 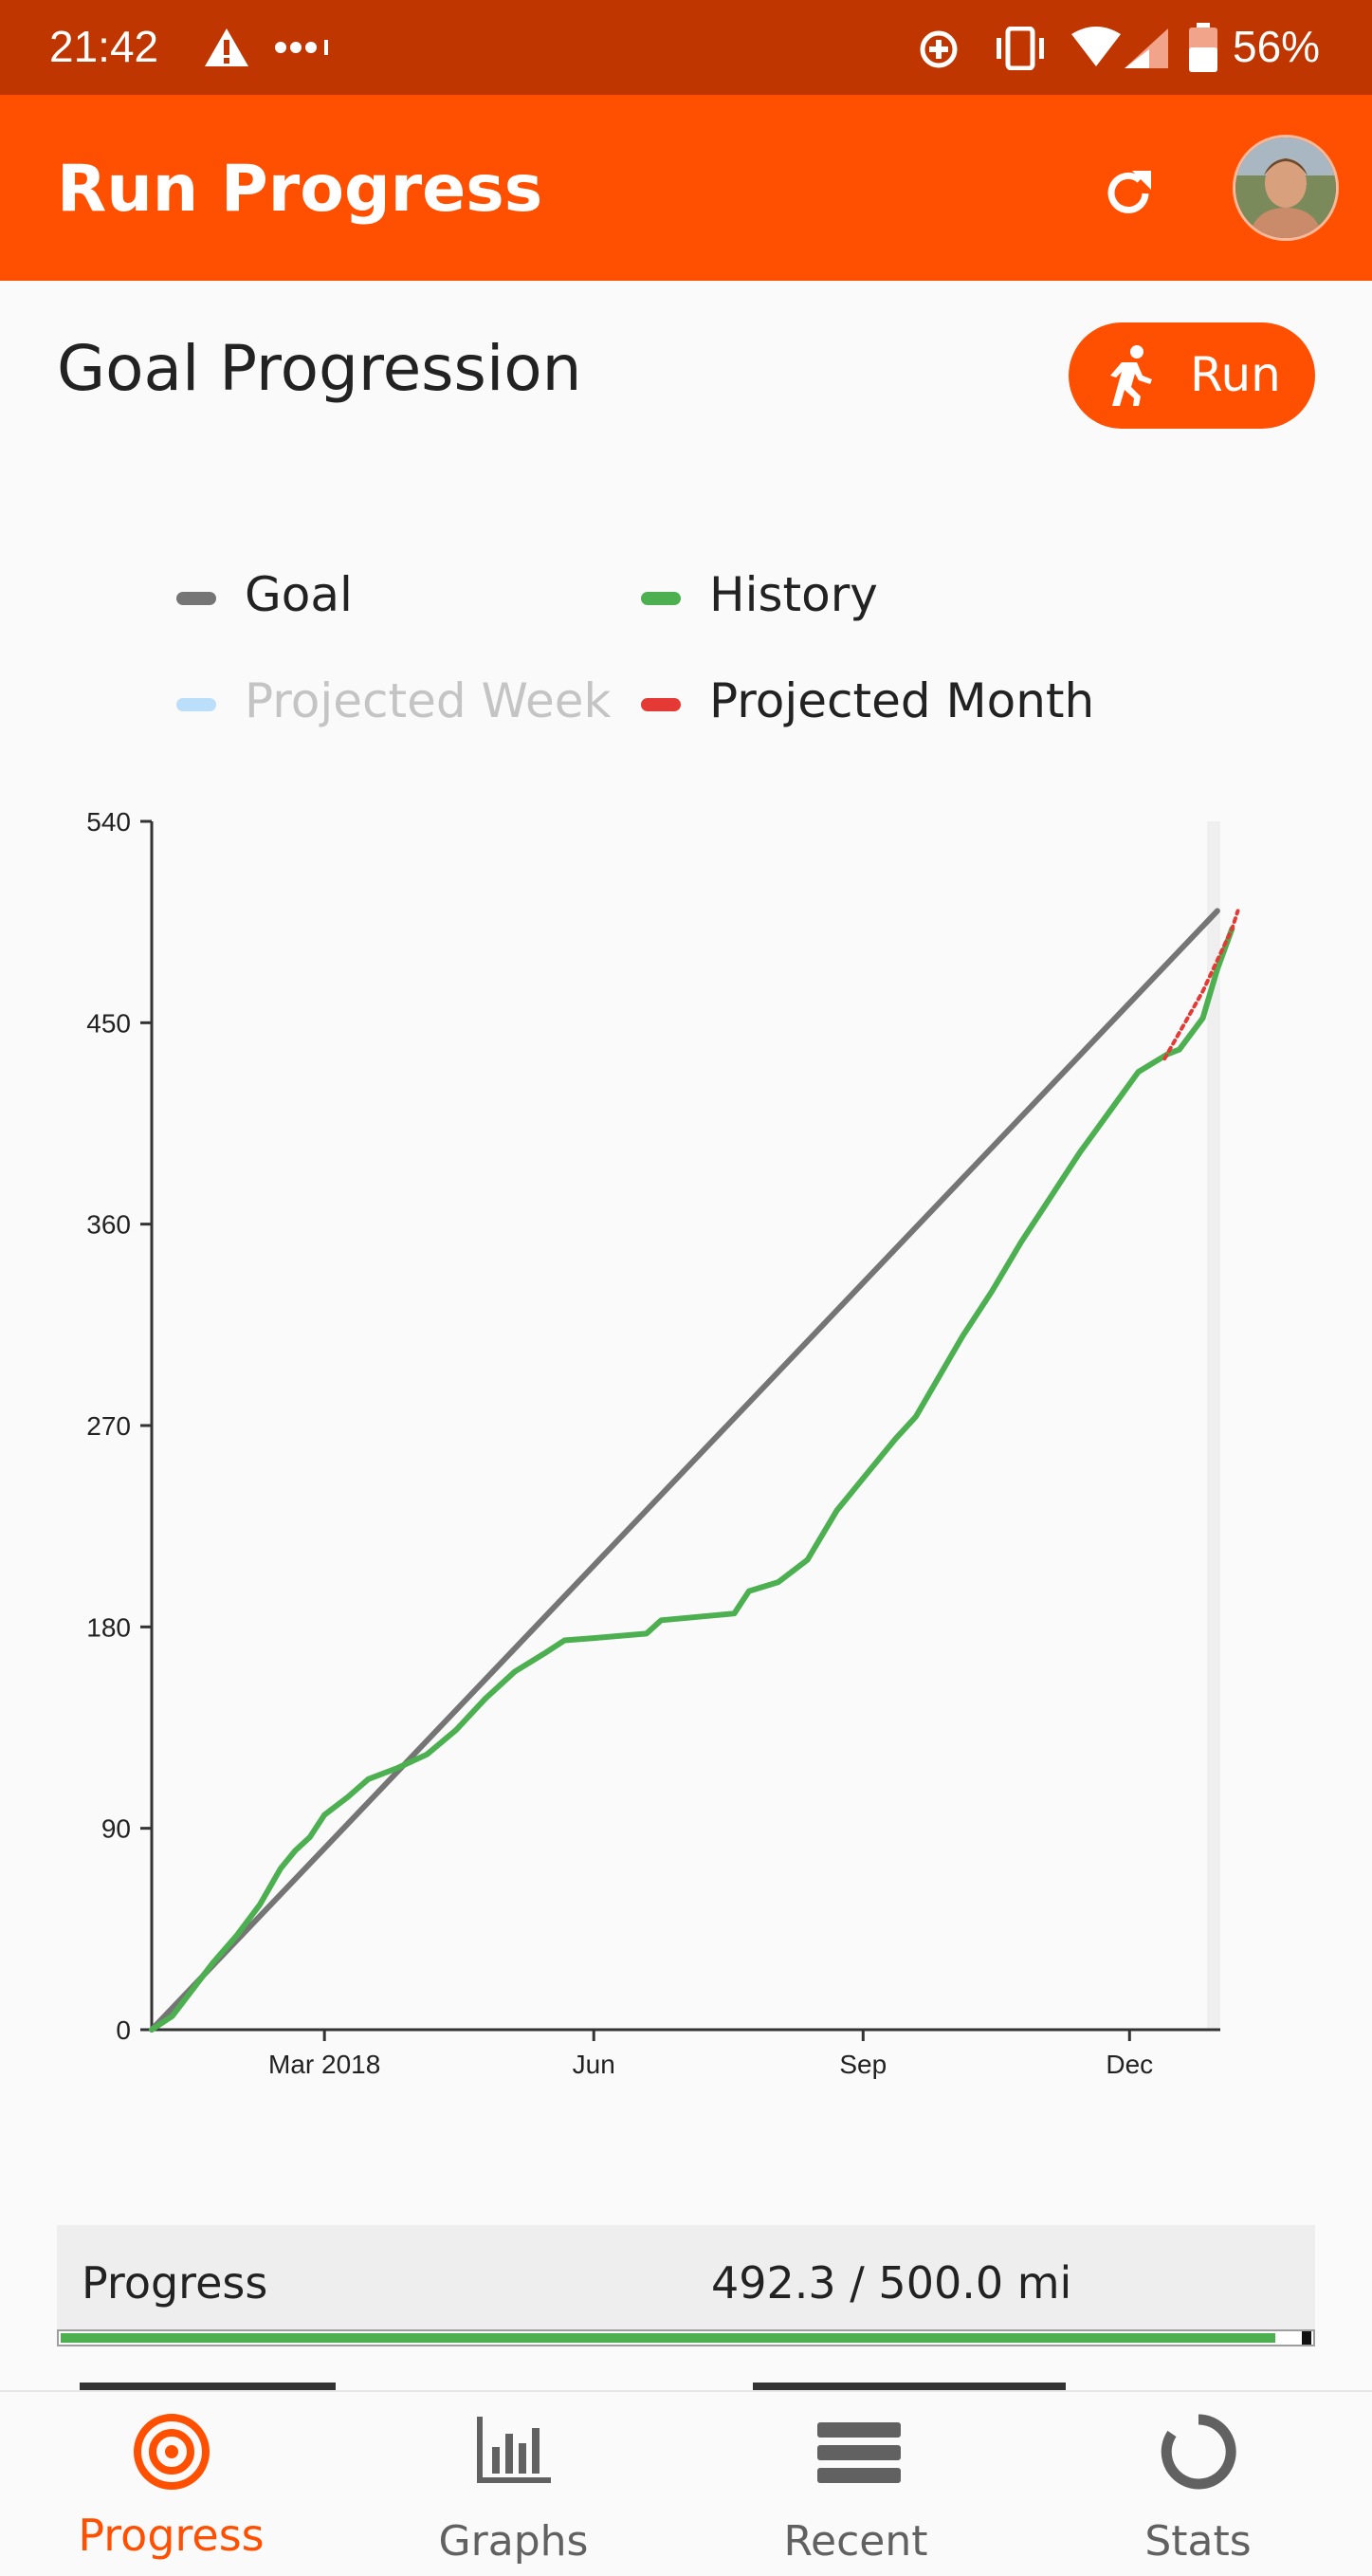 What do you see at coordinates (902, 700) in the screenshot?
I see `legend-projected-month-label: Projected Month` at bounding box center [902, 700].